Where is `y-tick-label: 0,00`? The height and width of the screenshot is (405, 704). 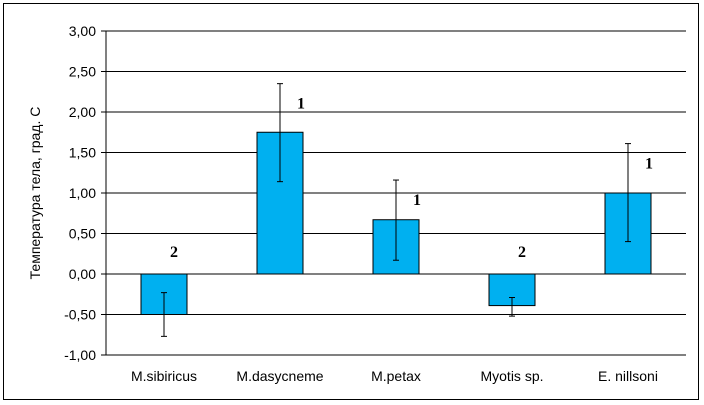 y-tick-label: 0,00 is located at coordinates (82, 274).